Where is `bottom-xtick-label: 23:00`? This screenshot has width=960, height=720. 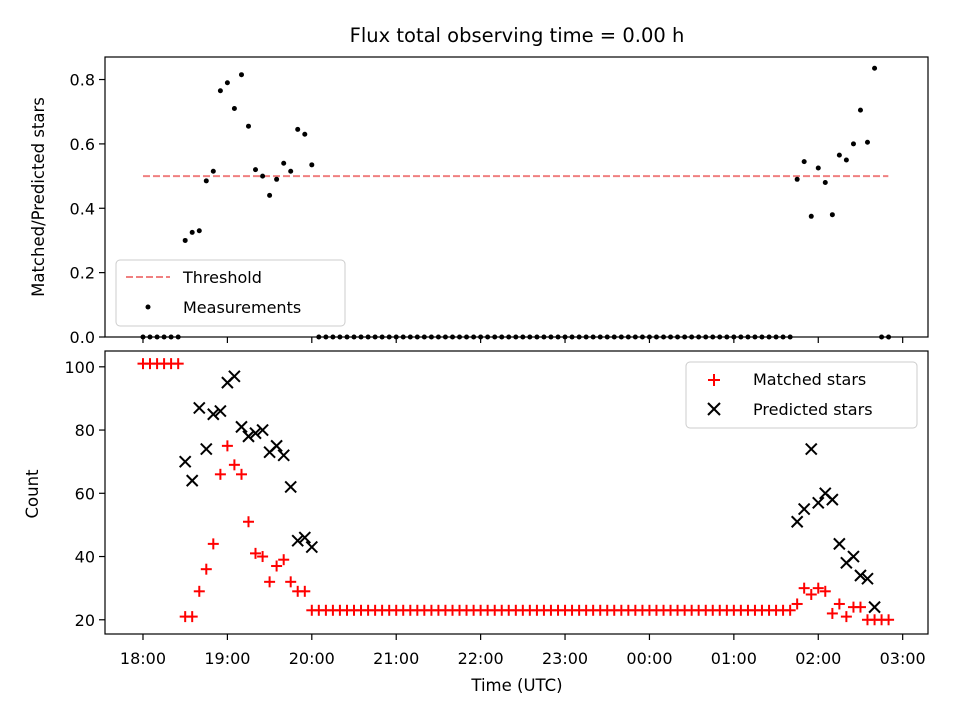
bottom-xtick-label: 23:00 is located at coordinates (565, 658).